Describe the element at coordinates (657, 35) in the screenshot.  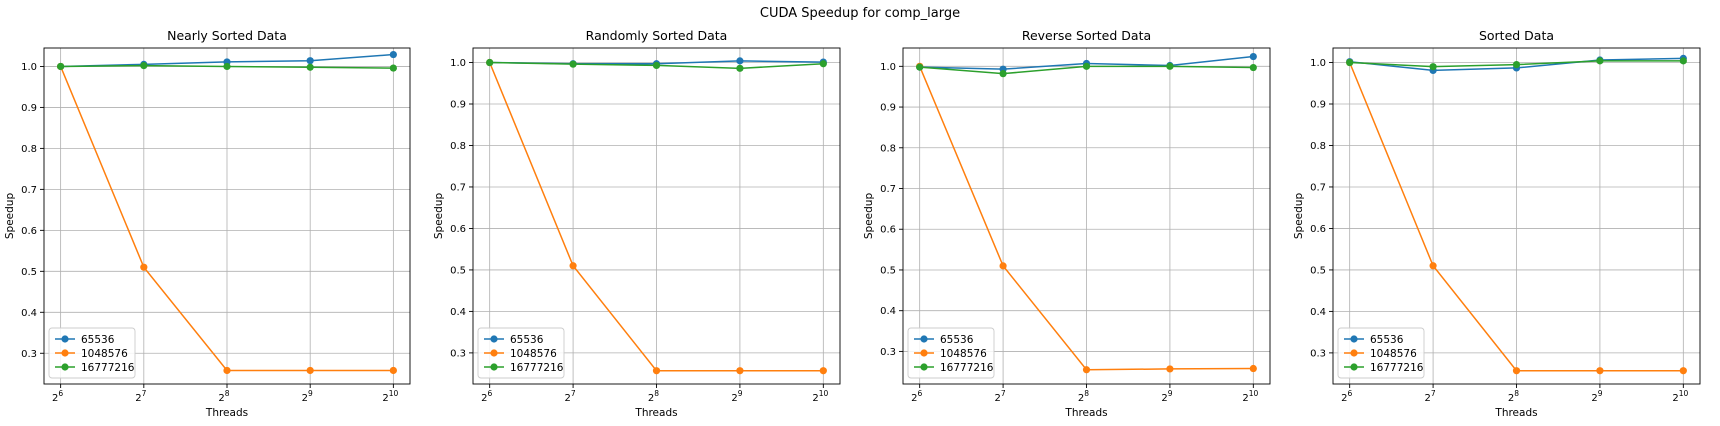
I see `subplot-title: Randomly Sorted Data` at that location.